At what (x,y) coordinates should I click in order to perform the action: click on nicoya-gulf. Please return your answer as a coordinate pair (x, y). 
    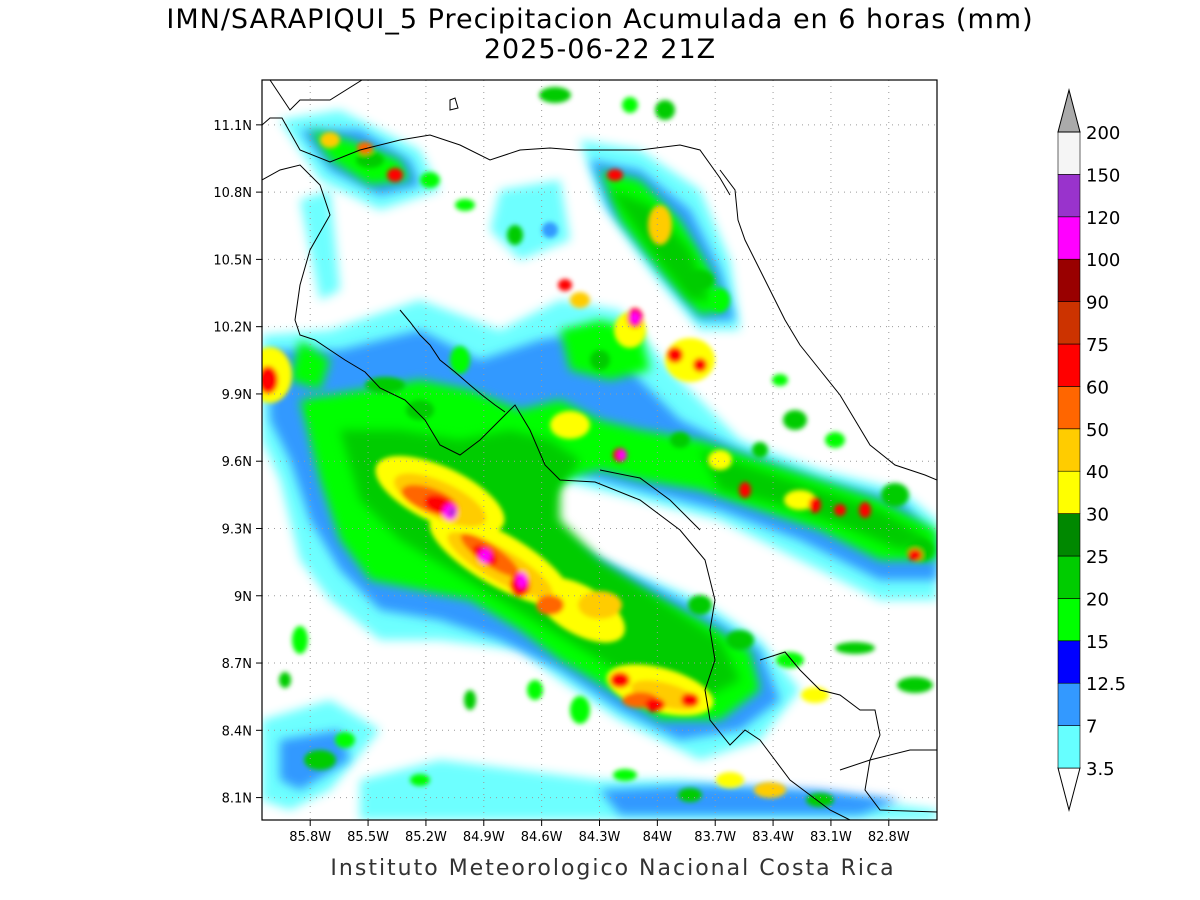
    Looking at the image, I should click on (452, 361).